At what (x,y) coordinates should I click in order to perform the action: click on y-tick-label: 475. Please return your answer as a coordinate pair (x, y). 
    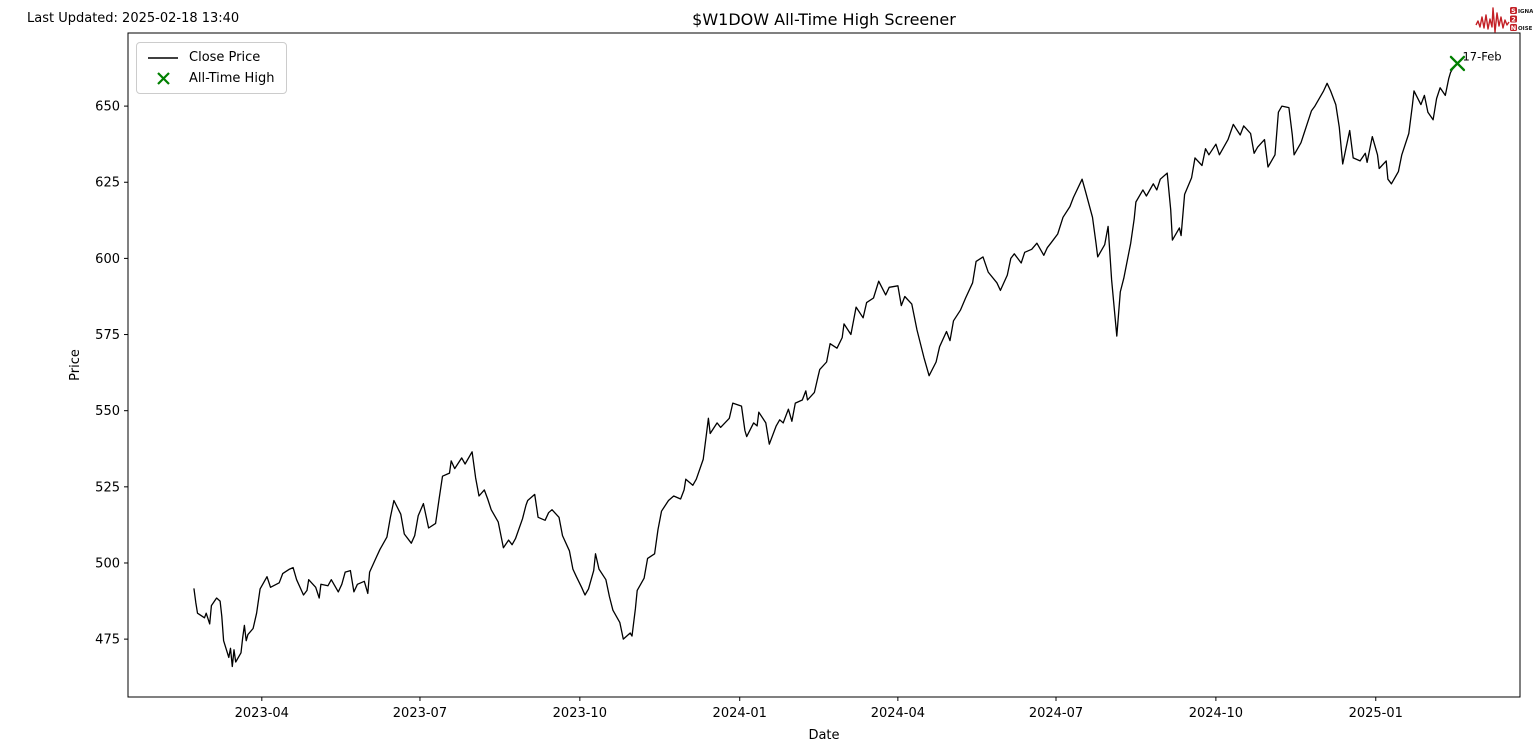
    Looking at the image, I should click on (107, 640).